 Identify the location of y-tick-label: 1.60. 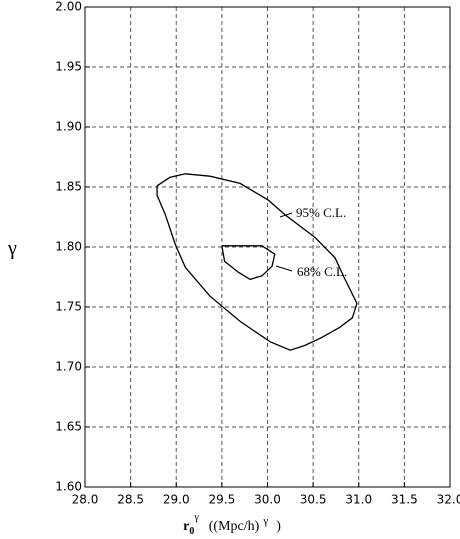
(68, 487).